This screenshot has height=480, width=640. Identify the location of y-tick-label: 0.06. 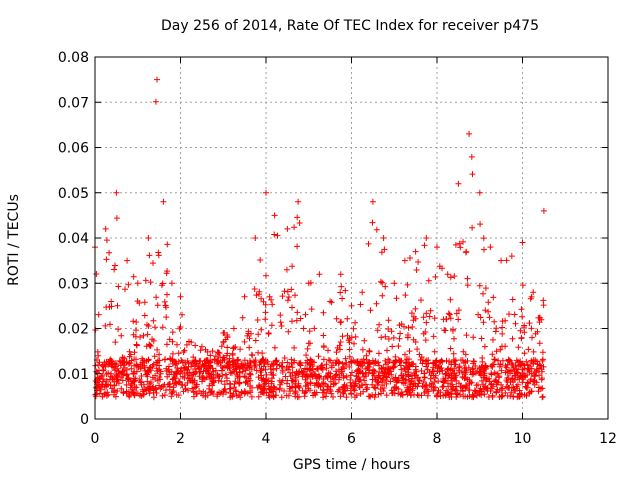
(73, 149).